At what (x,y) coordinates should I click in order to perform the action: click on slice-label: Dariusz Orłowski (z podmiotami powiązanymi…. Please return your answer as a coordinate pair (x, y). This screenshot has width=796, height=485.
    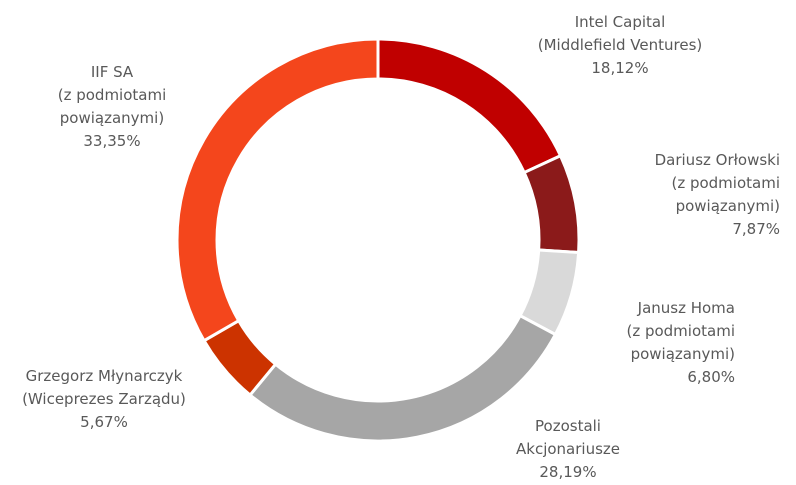
    Looking at the image, I should click on (717, 194).